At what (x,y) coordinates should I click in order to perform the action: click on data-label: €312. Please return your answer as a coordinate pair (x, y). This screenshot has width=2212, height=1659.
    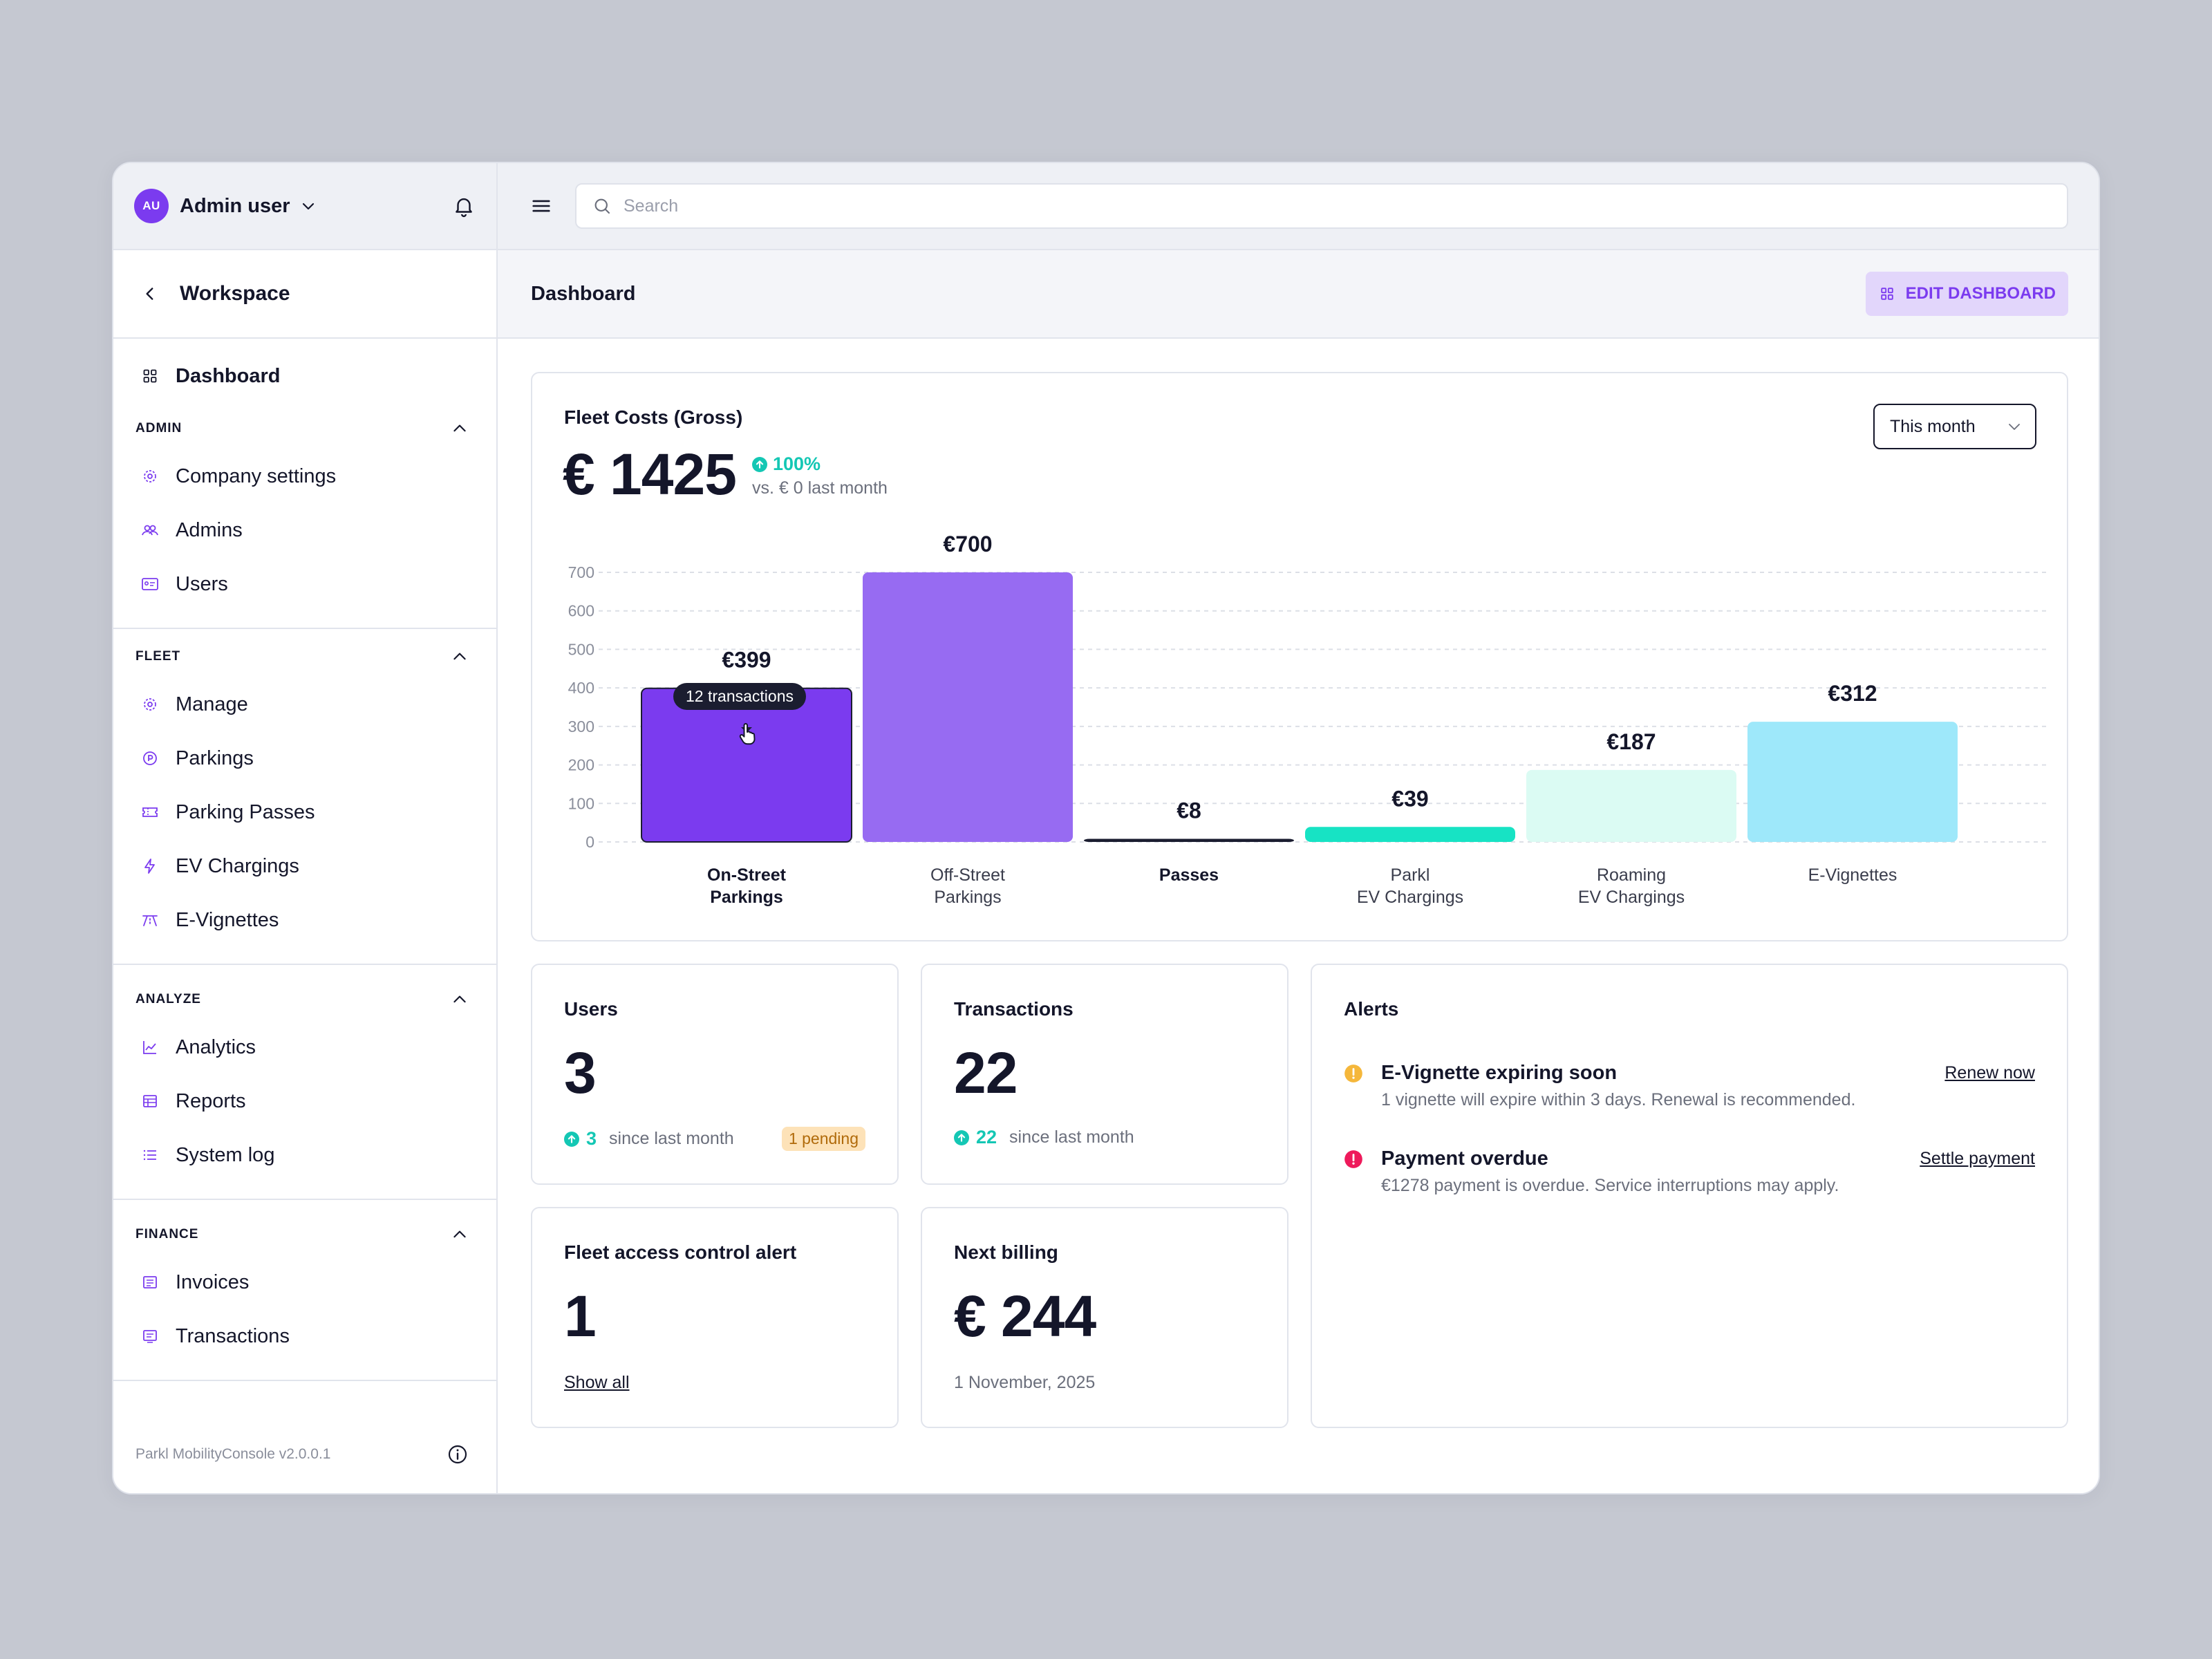
    Looking at the image, I should click on (1853, 693).